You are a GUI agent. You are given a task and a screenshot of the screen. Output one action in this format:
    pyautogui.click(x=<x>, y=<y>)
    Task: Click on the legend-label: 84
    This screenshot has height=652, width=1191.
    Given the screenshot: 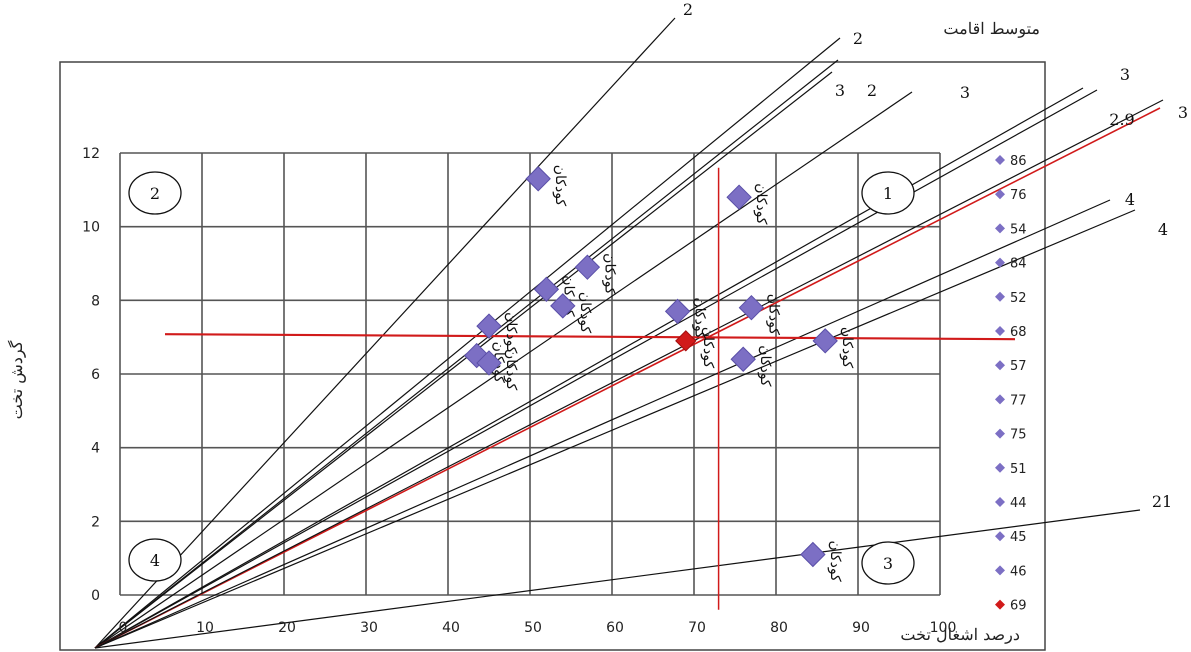 What is the action you would take?
    pyautogui.click(x=1018, y=264)
    